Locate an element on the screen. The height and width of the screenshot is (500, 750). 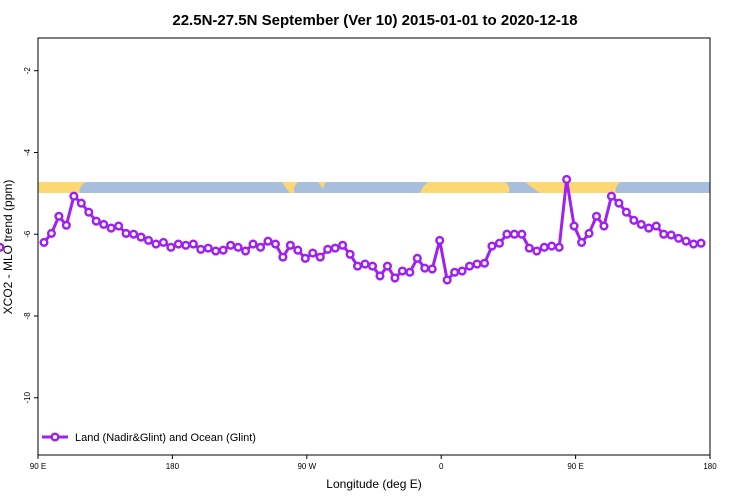
land-ocean-strip is located at coordinates (374, 187).